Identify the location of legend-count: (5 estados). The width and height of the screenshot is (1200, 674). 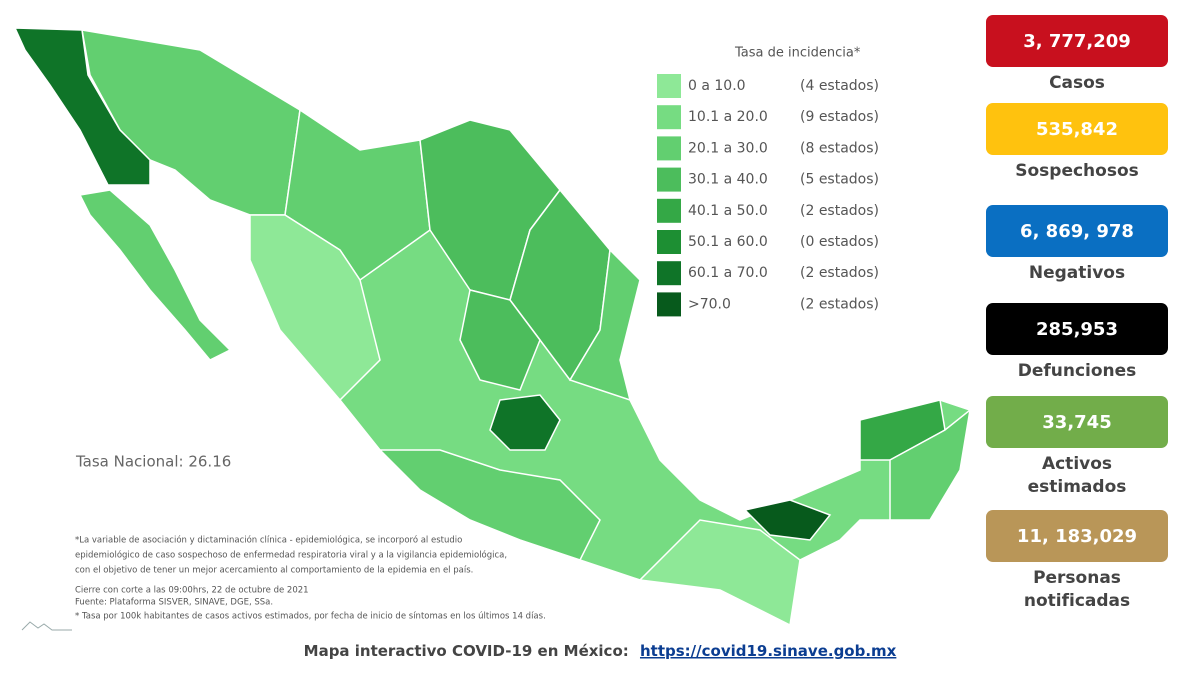
(839, 180).